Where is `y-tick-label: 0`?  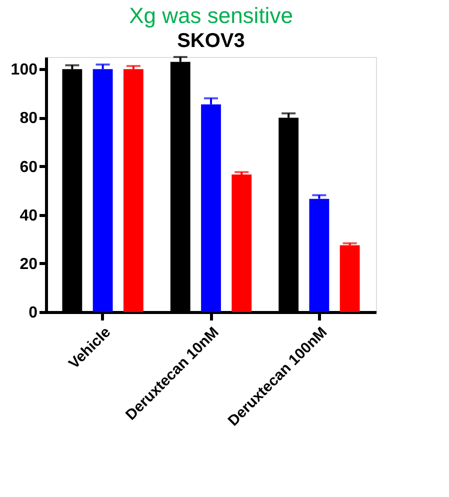 y-tick-label: 0 is located at coordinates (33, 313).